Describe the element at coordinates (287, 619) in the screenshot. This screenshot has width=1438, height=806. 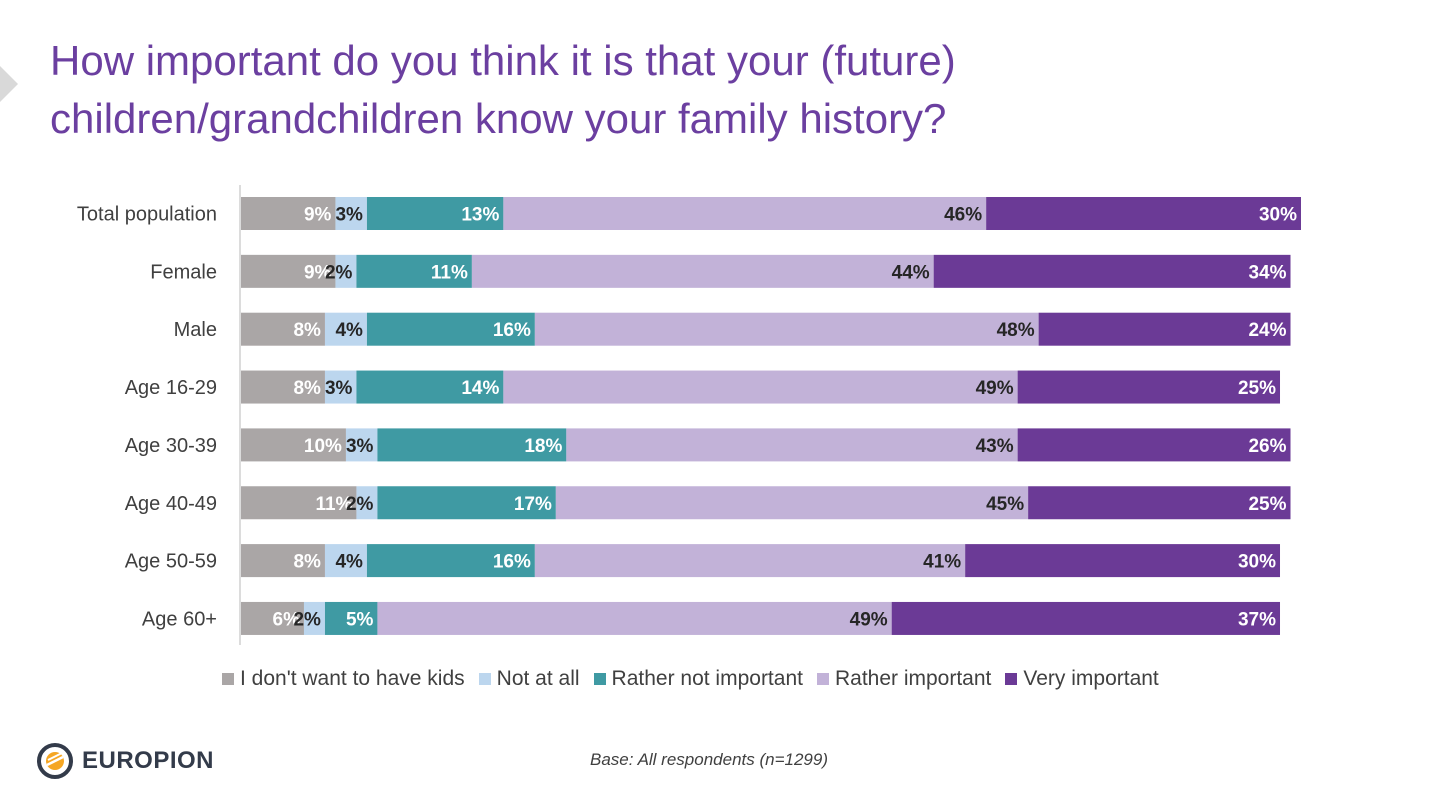
I see `data-label: 6%` at that location.